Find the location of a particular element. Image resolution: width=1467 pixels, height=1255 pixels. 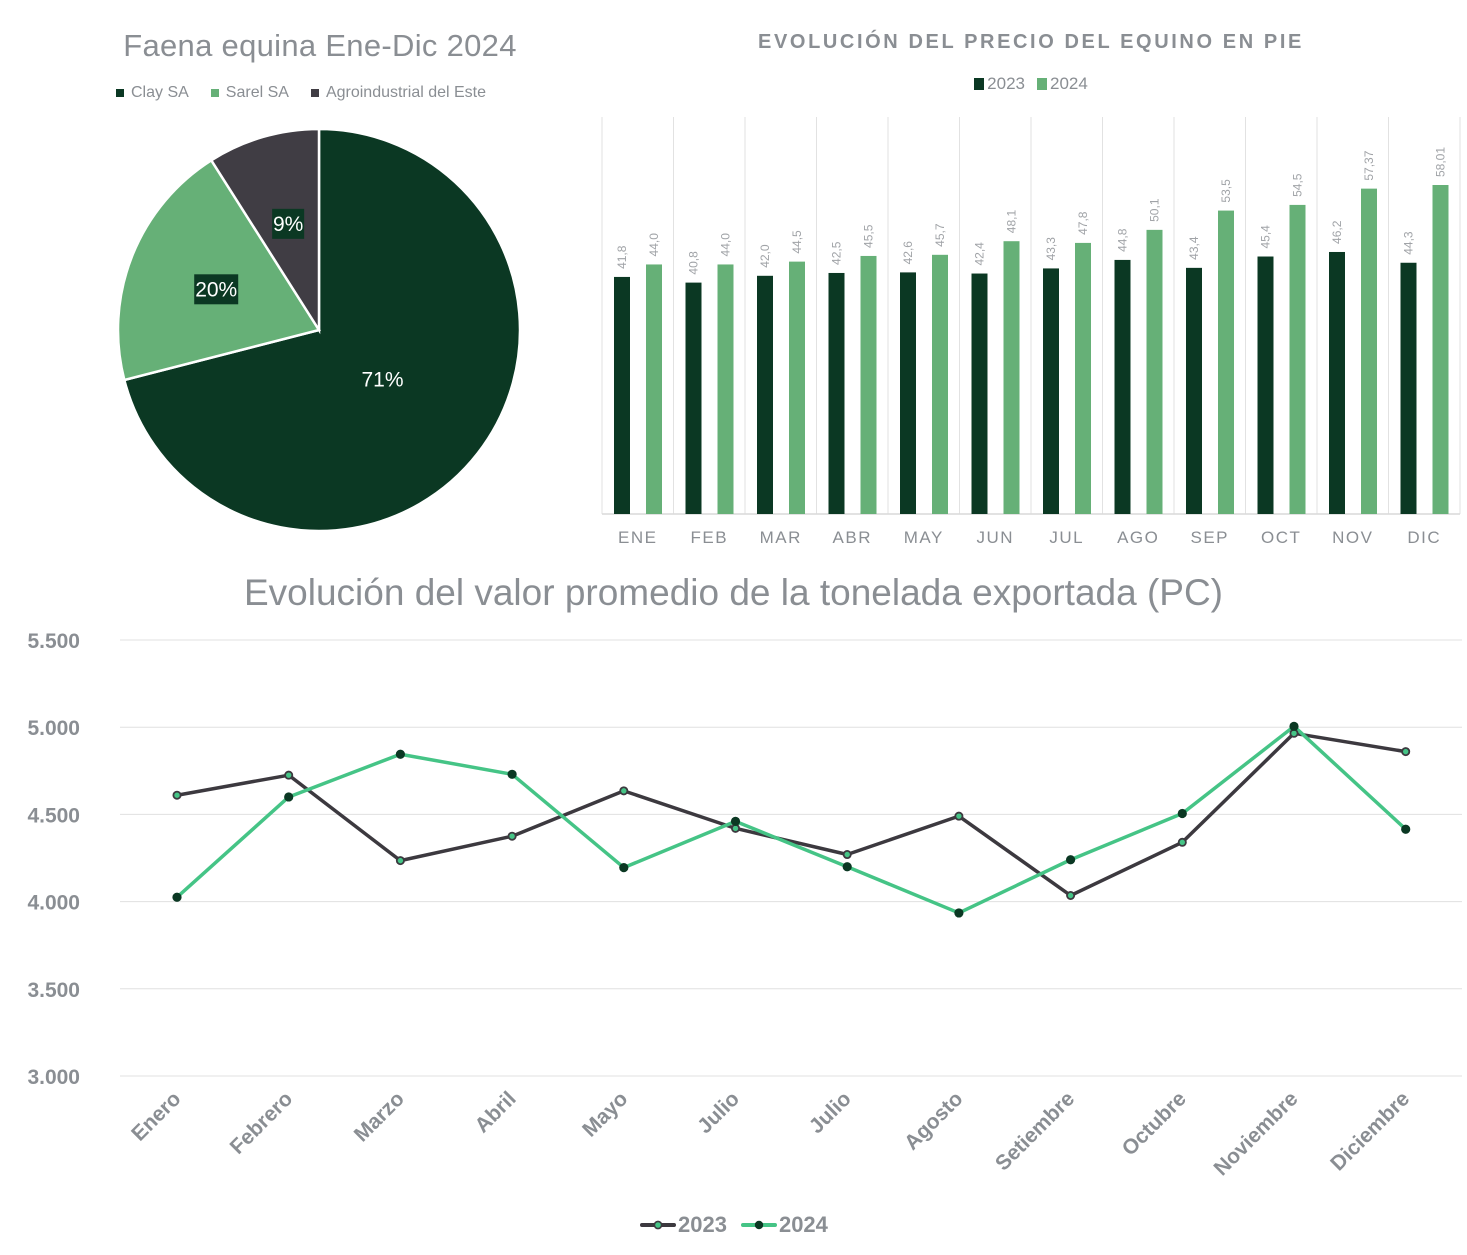

line-x-tick-label: Marzo is located at coordinates (379, 1116).